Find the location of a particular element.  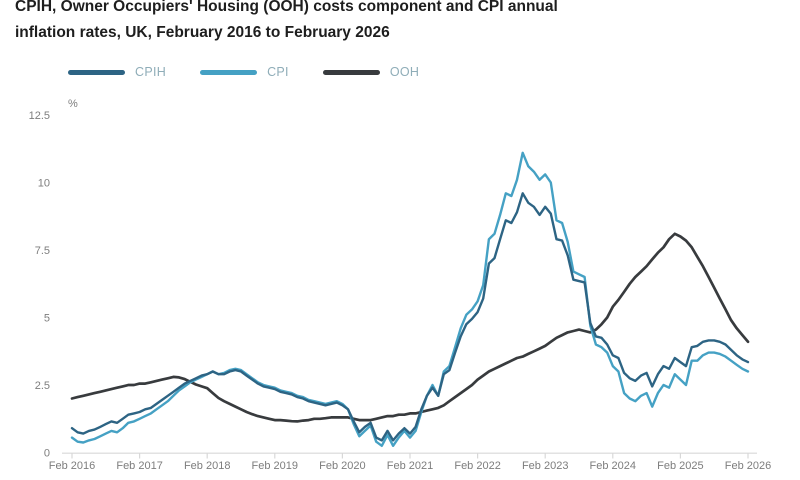

x-tick-label: Feb 2023 is located at coordinates (545, 466).